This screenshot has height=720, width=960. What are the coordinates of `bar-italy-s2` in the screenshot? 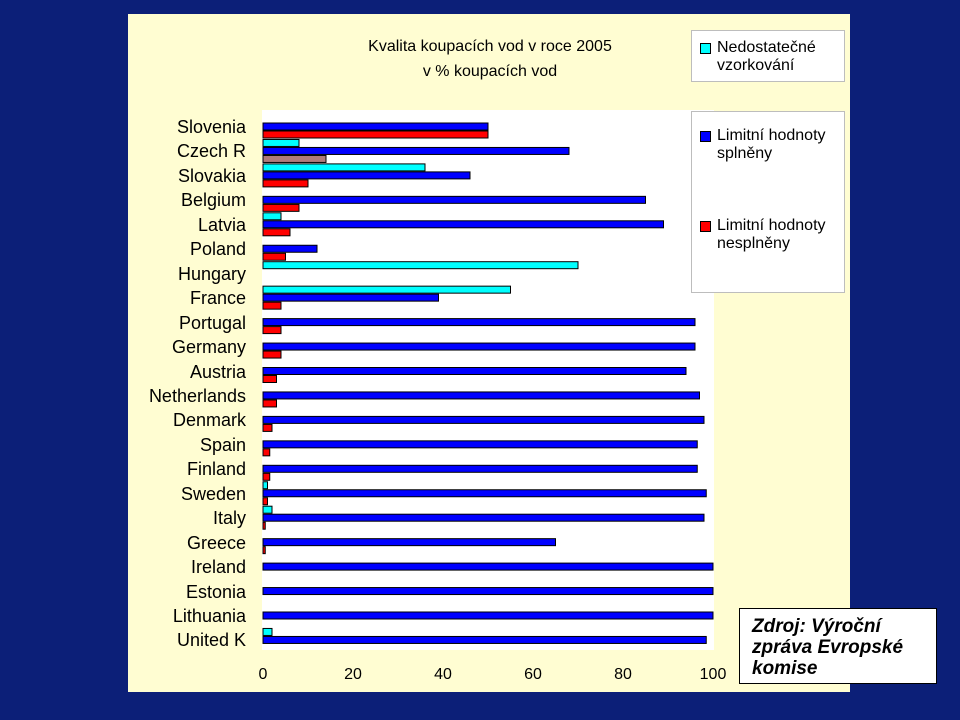 It's located at (264, 525).